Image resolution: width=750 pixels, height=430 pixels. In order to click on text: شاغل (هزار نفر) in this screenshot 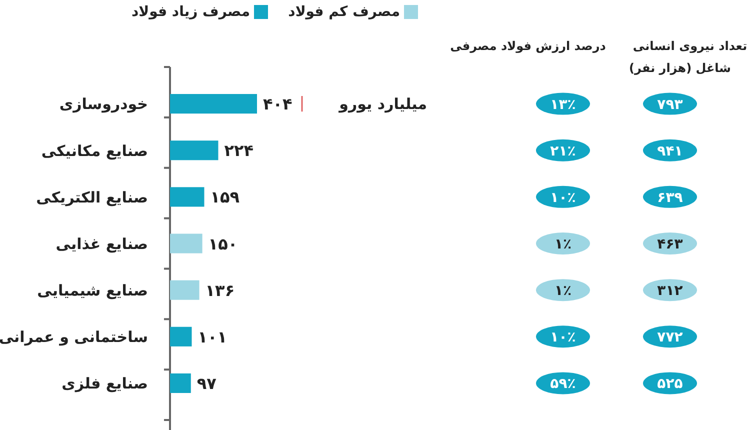, I will do `click(680, 68)`.